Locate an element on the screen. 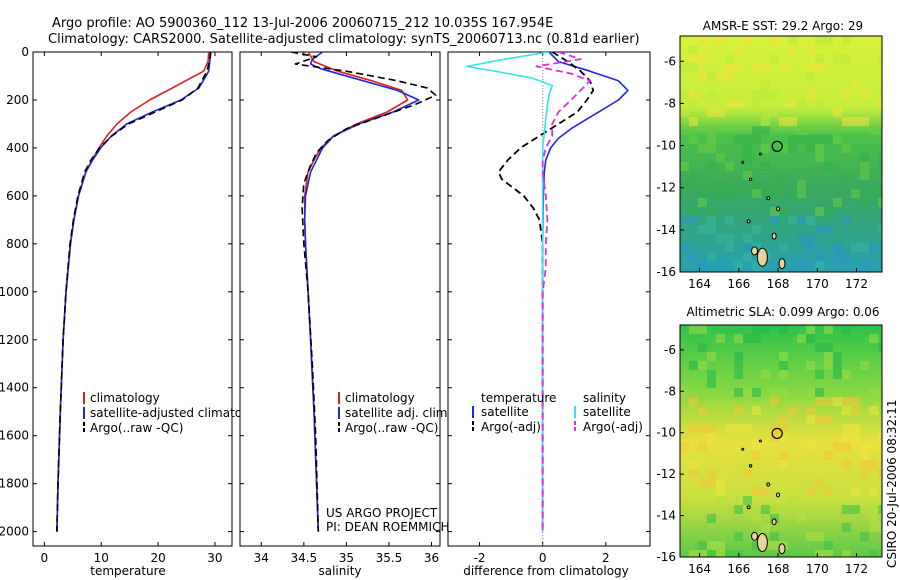  difference-xlabel: difference from climatology is located at coordinates (546, 571).